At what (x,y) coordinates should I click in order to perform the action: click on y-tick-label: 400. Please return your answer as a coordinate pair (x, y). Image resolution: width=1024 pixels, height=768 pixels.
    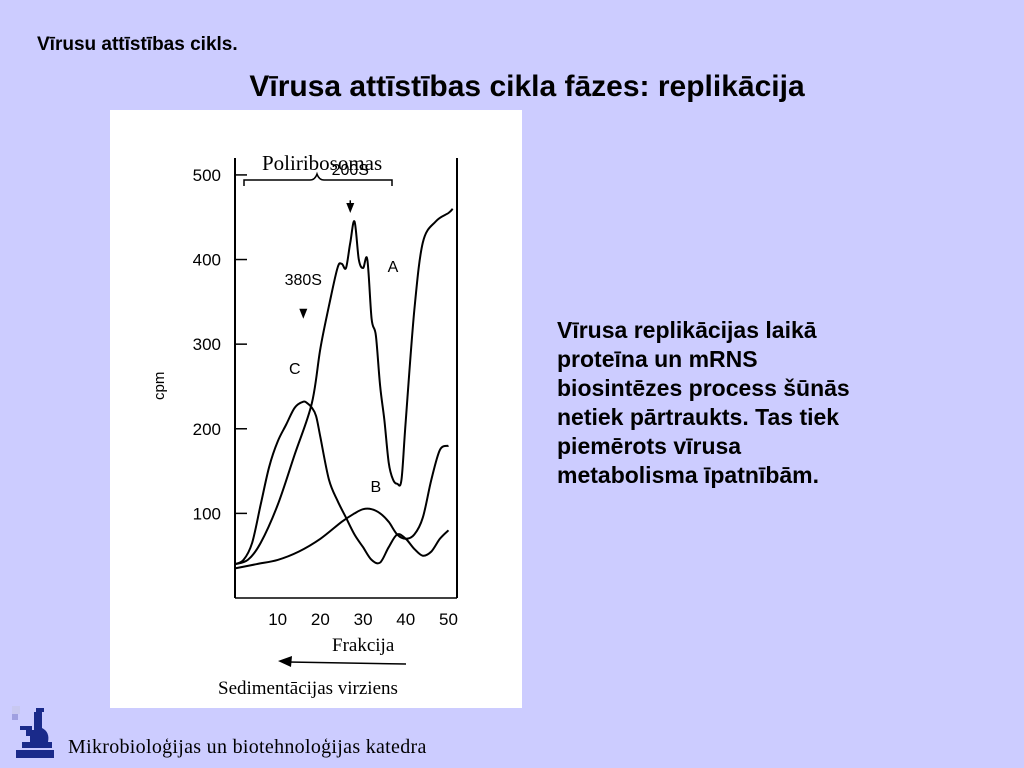
    Looking at the image, I should click on (207, 260).